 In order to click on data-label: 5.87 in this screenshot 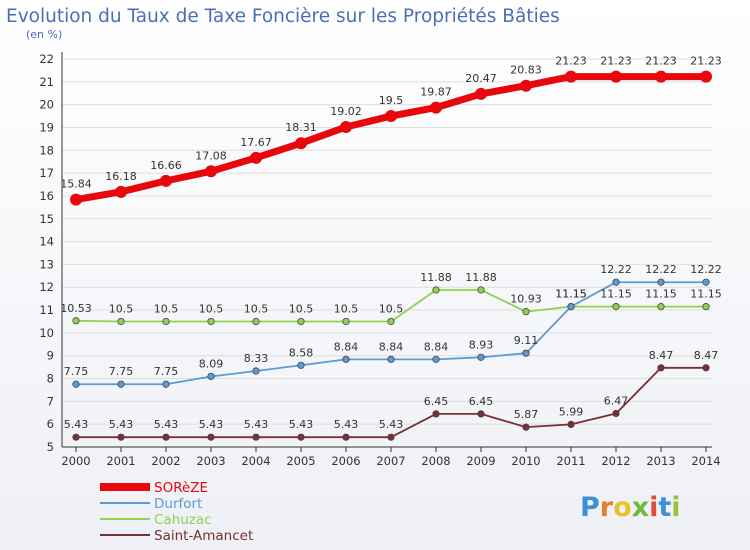, I will do `click(526, 414)`.